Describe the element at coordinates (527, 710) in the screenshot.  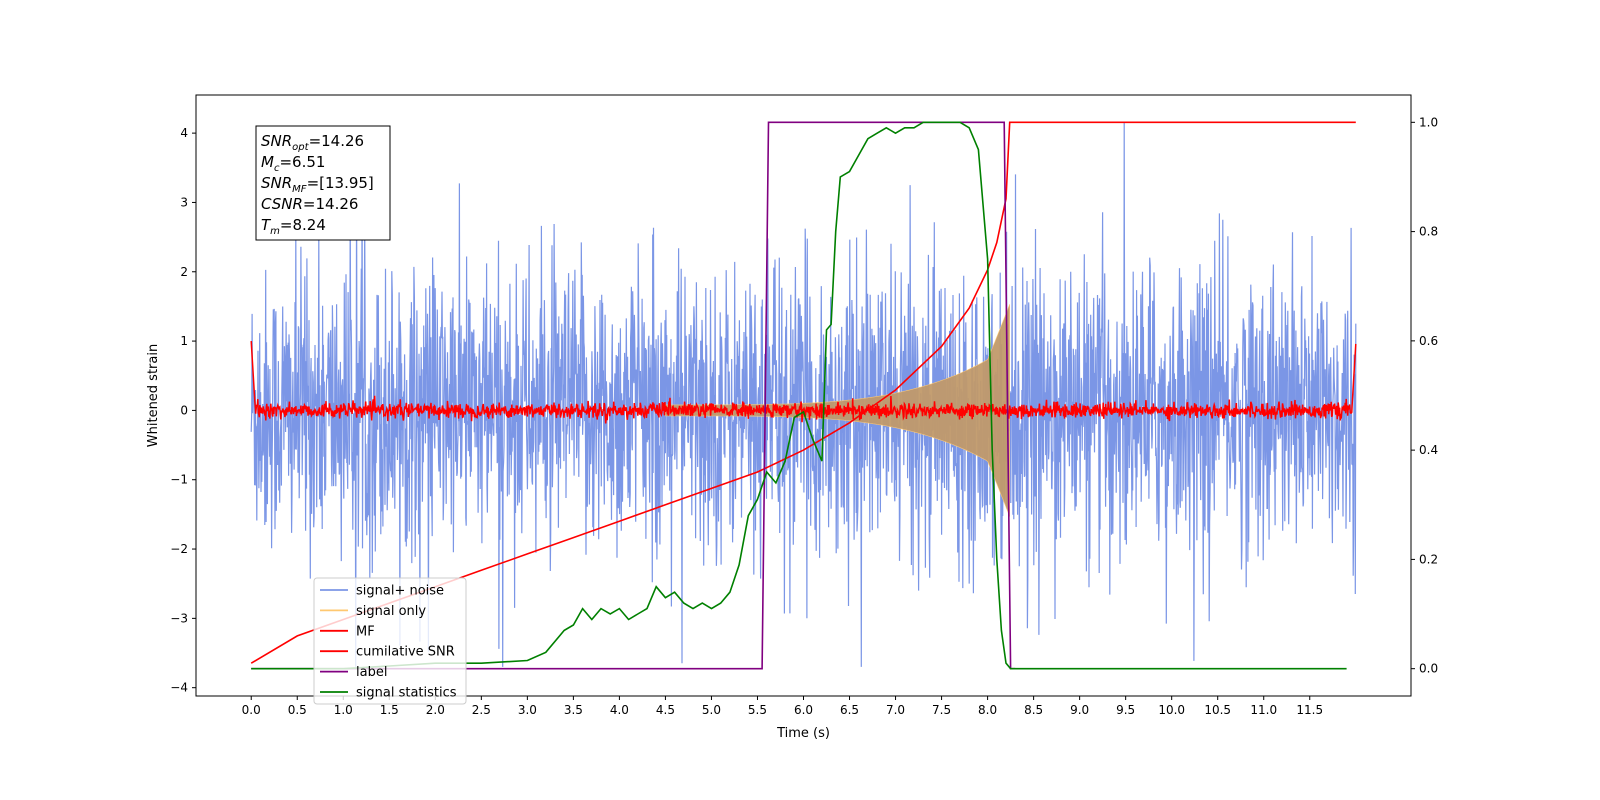
I see `x-tick-label: 3.0` at that location.